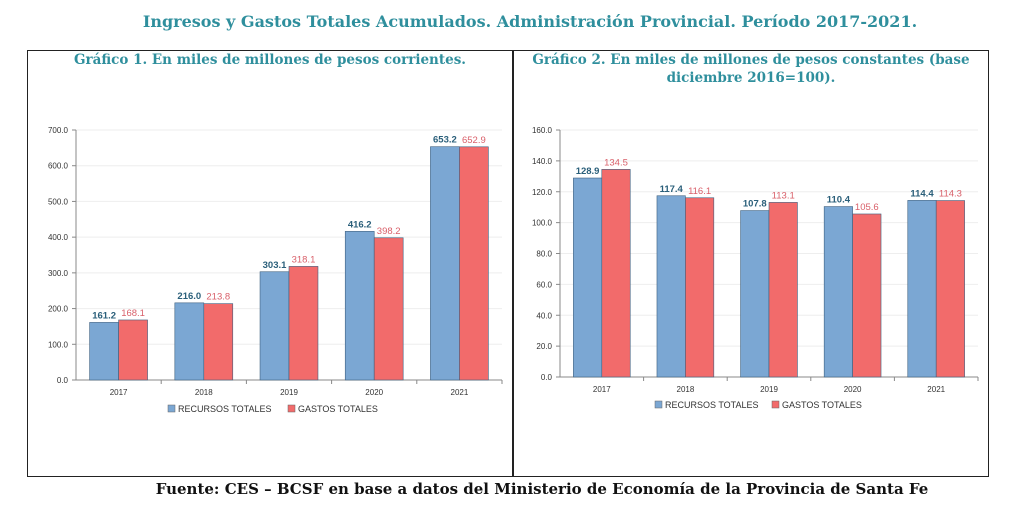 Image resolution: width=1024 pixels, height=517 pixels. I want to click on data-label: 110.4, so click(839, 200).